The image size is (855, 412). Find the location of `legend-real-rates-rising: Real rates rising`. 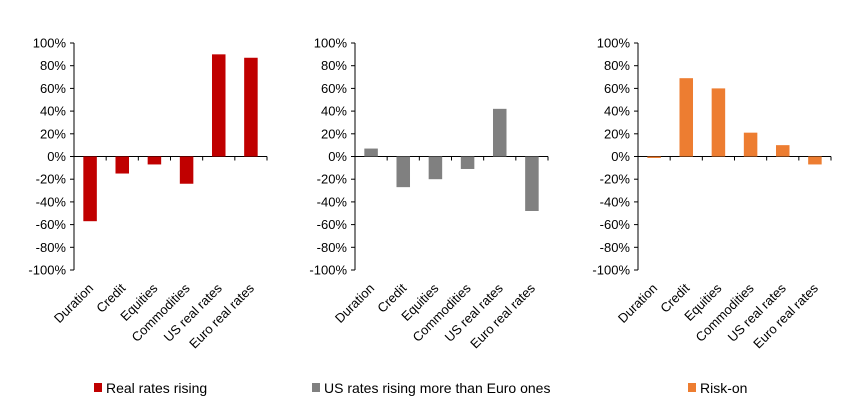

legend-real-rates-rising: Real rates rising is located at coordinates (150, 388).